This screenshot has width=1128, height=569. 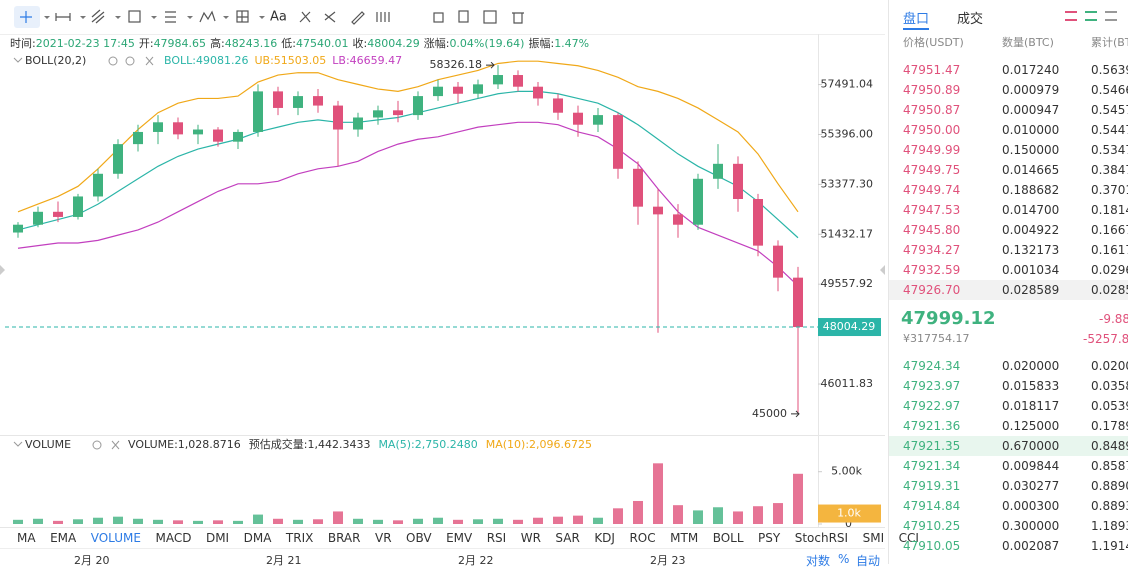 I want to click on book-row: 47950.00 0.010000 0.54476, so click(x=1008, y=130).